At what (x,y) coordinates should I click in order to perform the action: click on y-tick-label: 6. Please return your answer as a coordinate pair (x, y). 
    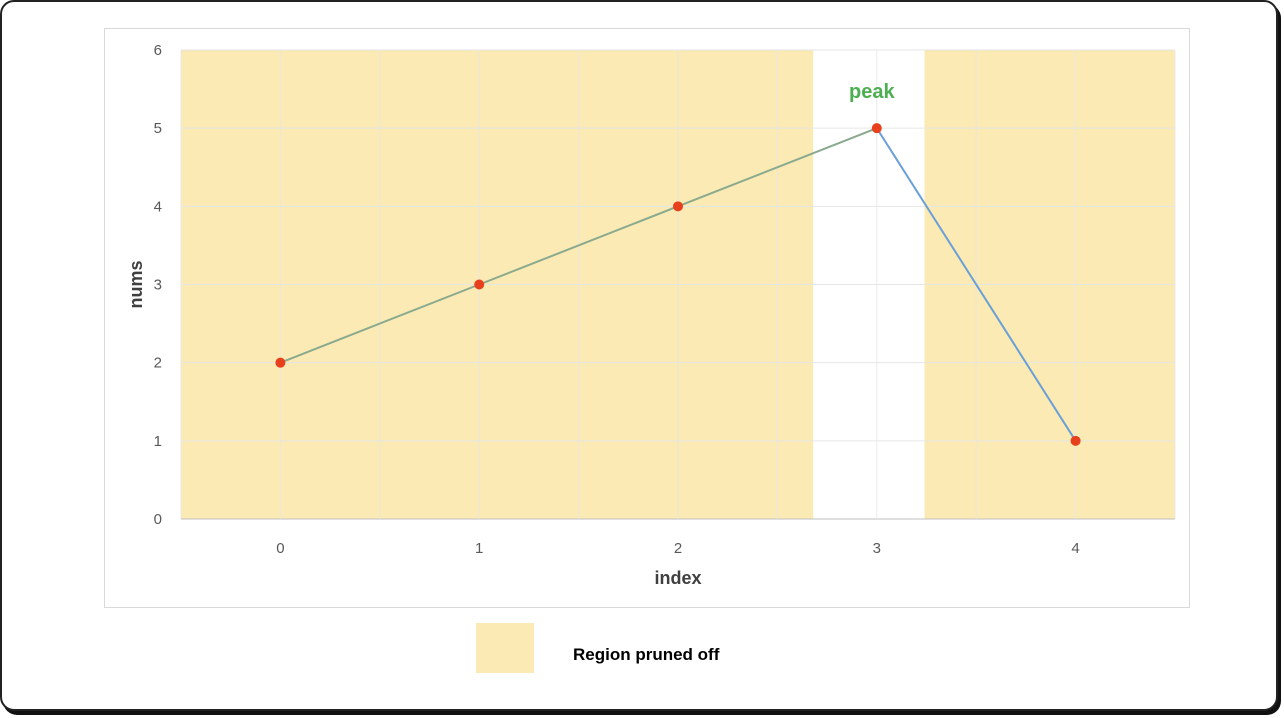
    Looking at the image, I should click on (158, 50).